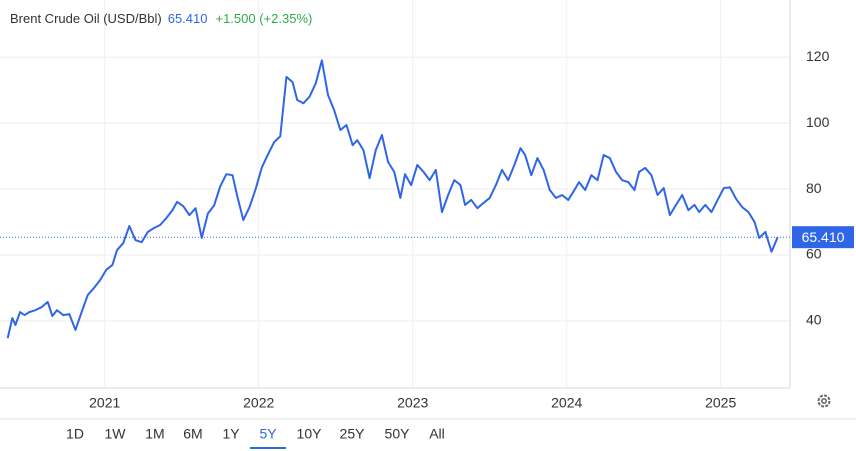  I want to click on last-price-label: 65.410, so click(823, 237).